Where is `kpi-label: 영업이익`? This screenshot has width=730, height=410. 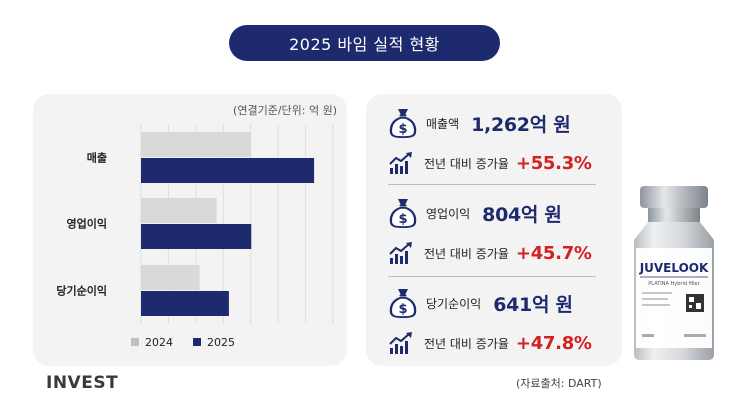 kpi-label: 영업이익 is located at coordinates (448, 213).